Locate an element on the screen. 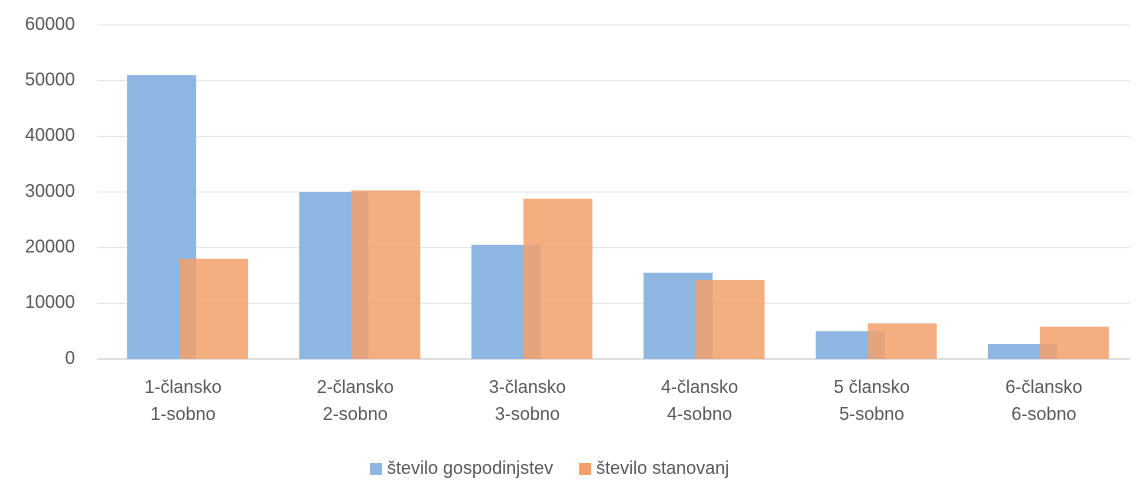  x-tick-label: 3-člansko is located at coordinates (527, 387).